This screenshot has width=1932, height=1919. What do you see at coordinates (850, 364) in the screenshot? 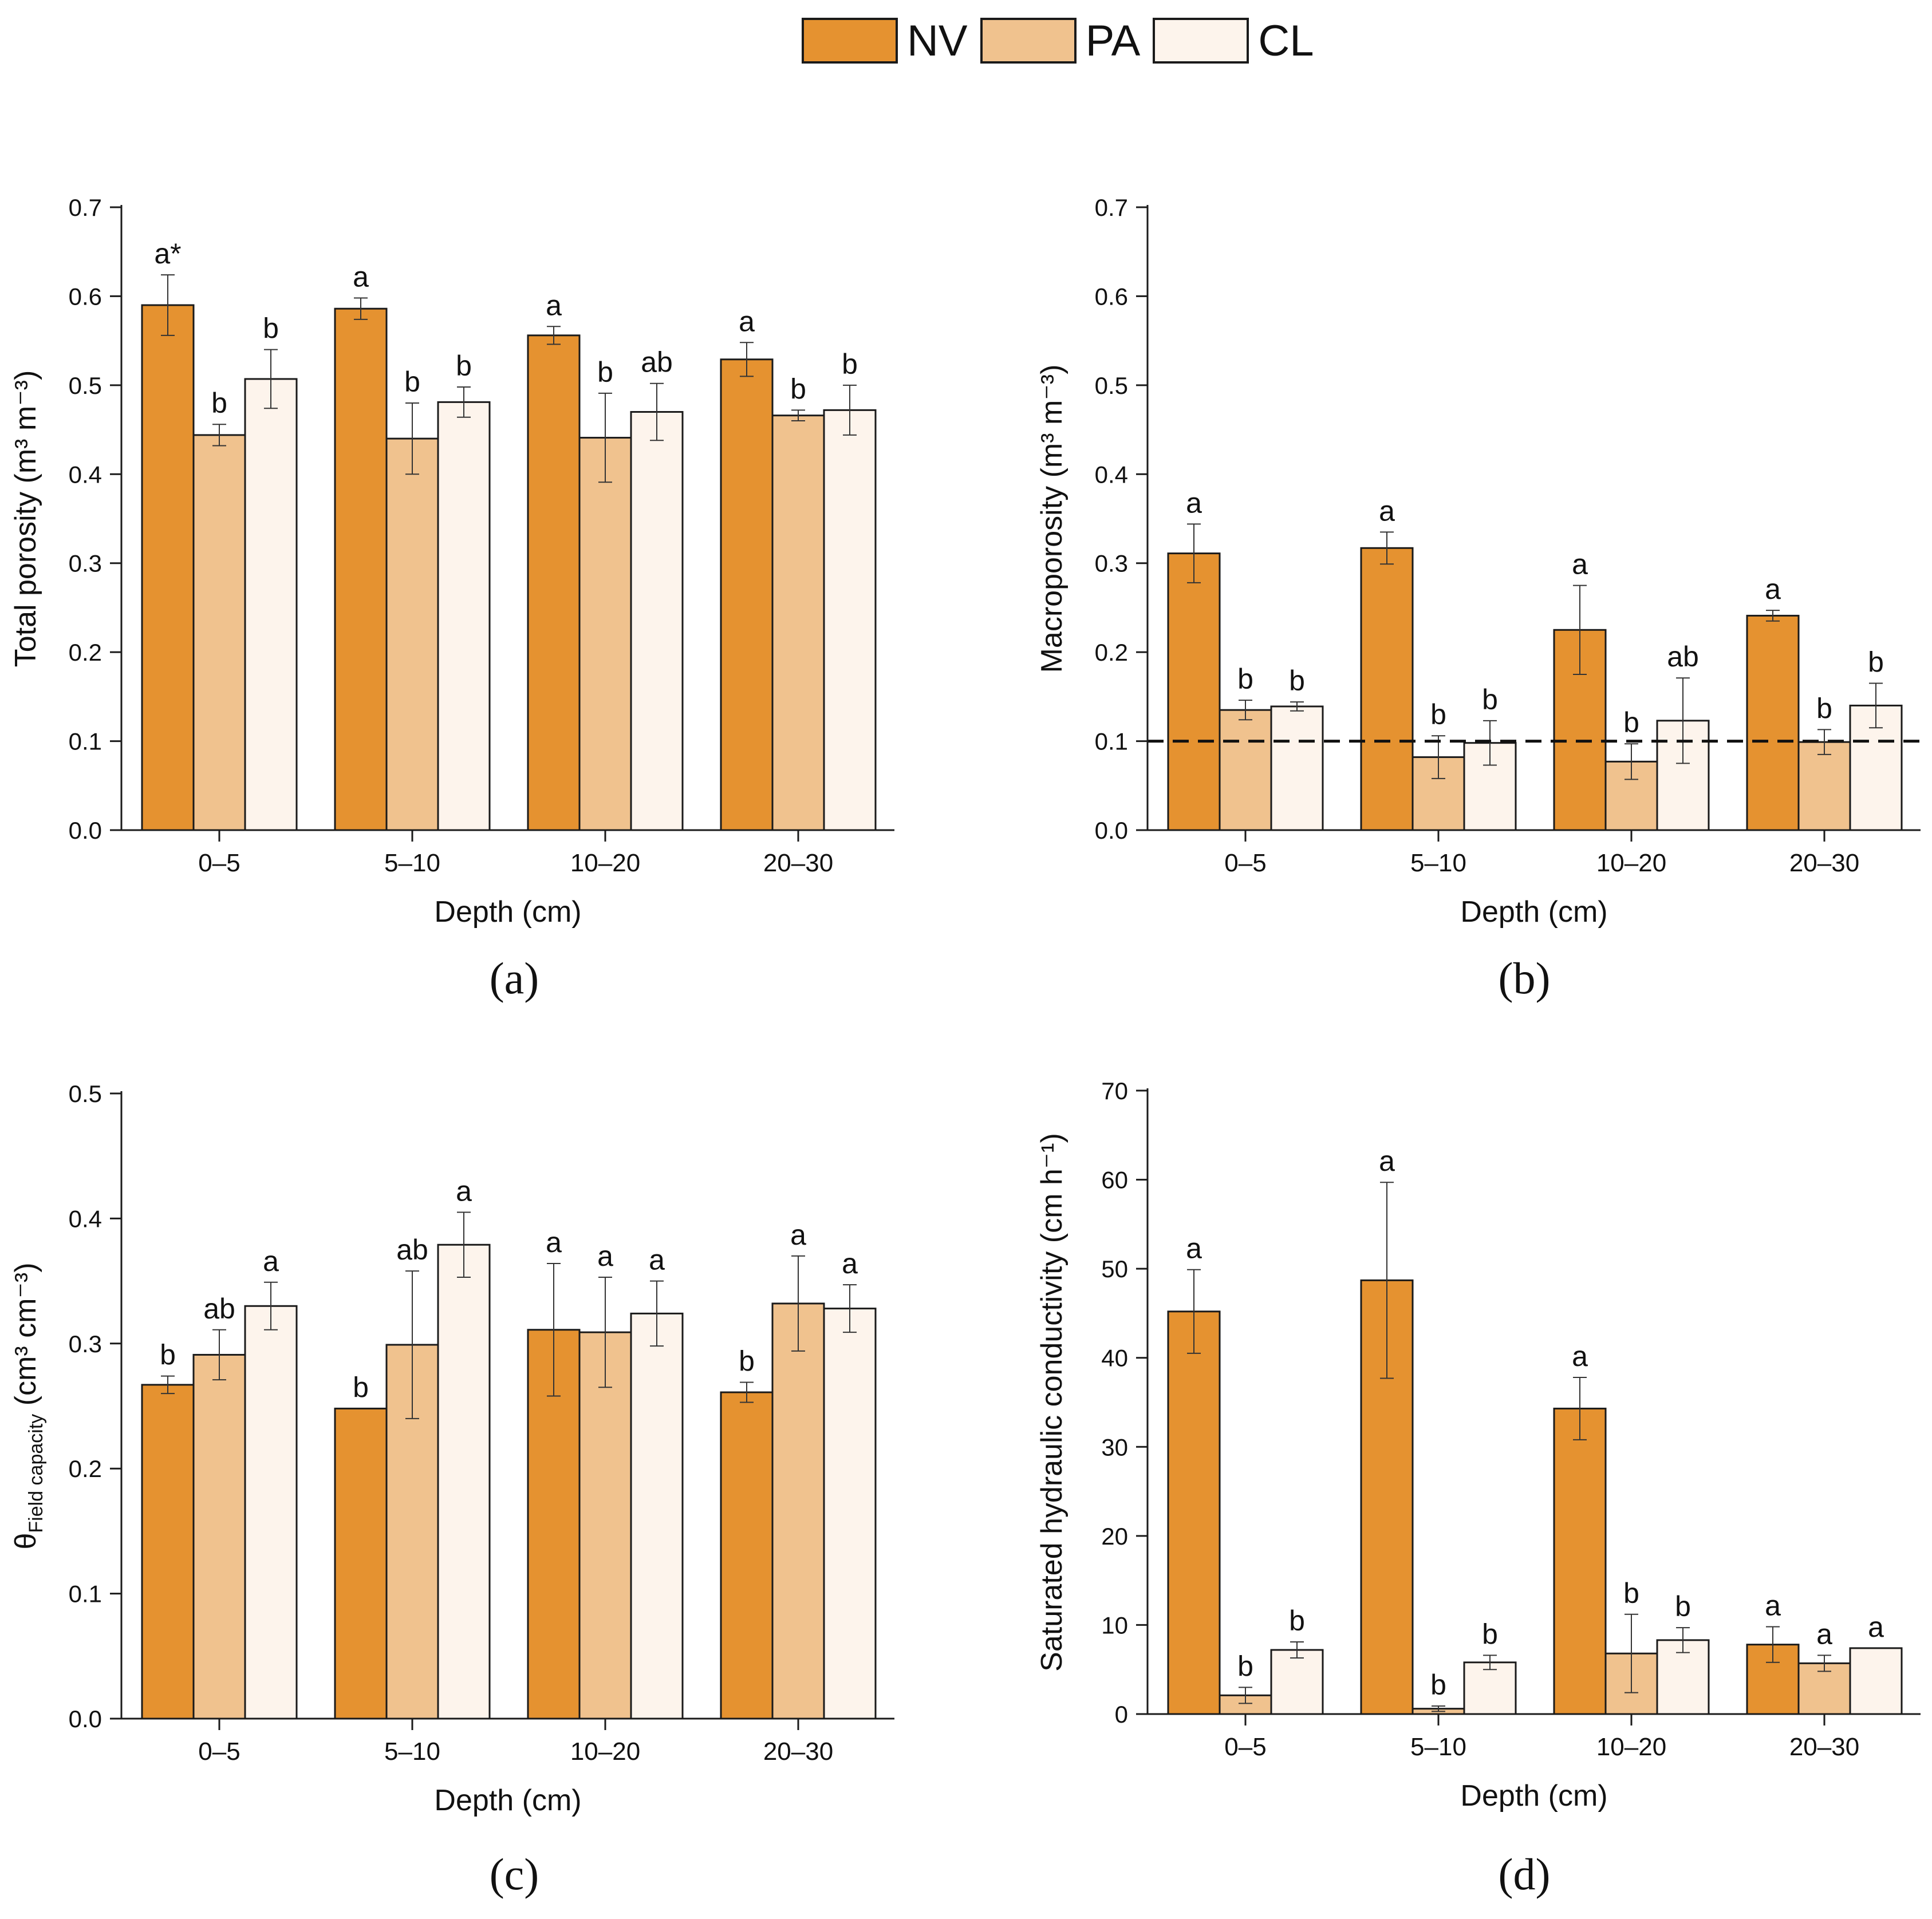
I see `significance-letter-cl-3: b` at bounding box center [850, 364].